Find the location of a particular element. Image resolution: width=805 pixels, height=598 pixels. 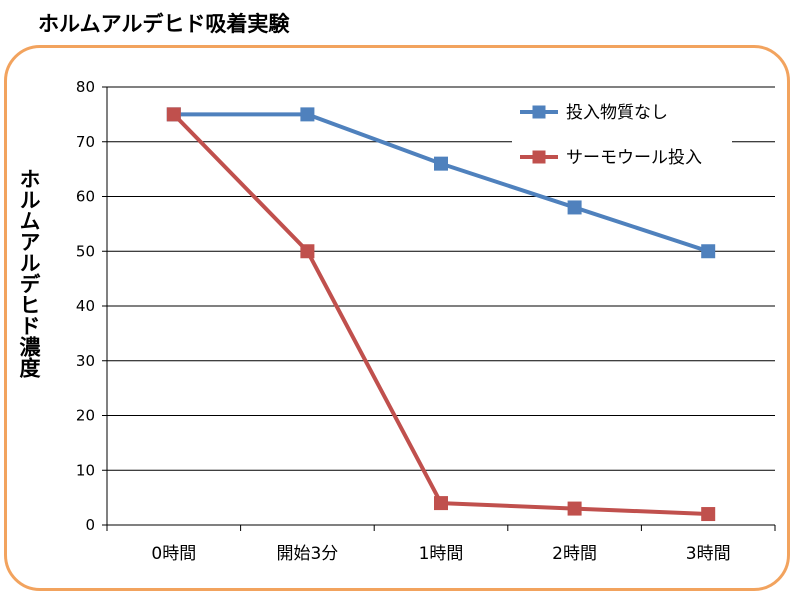

x-tick-label: 3時間 is located at coordinates (708, 554).